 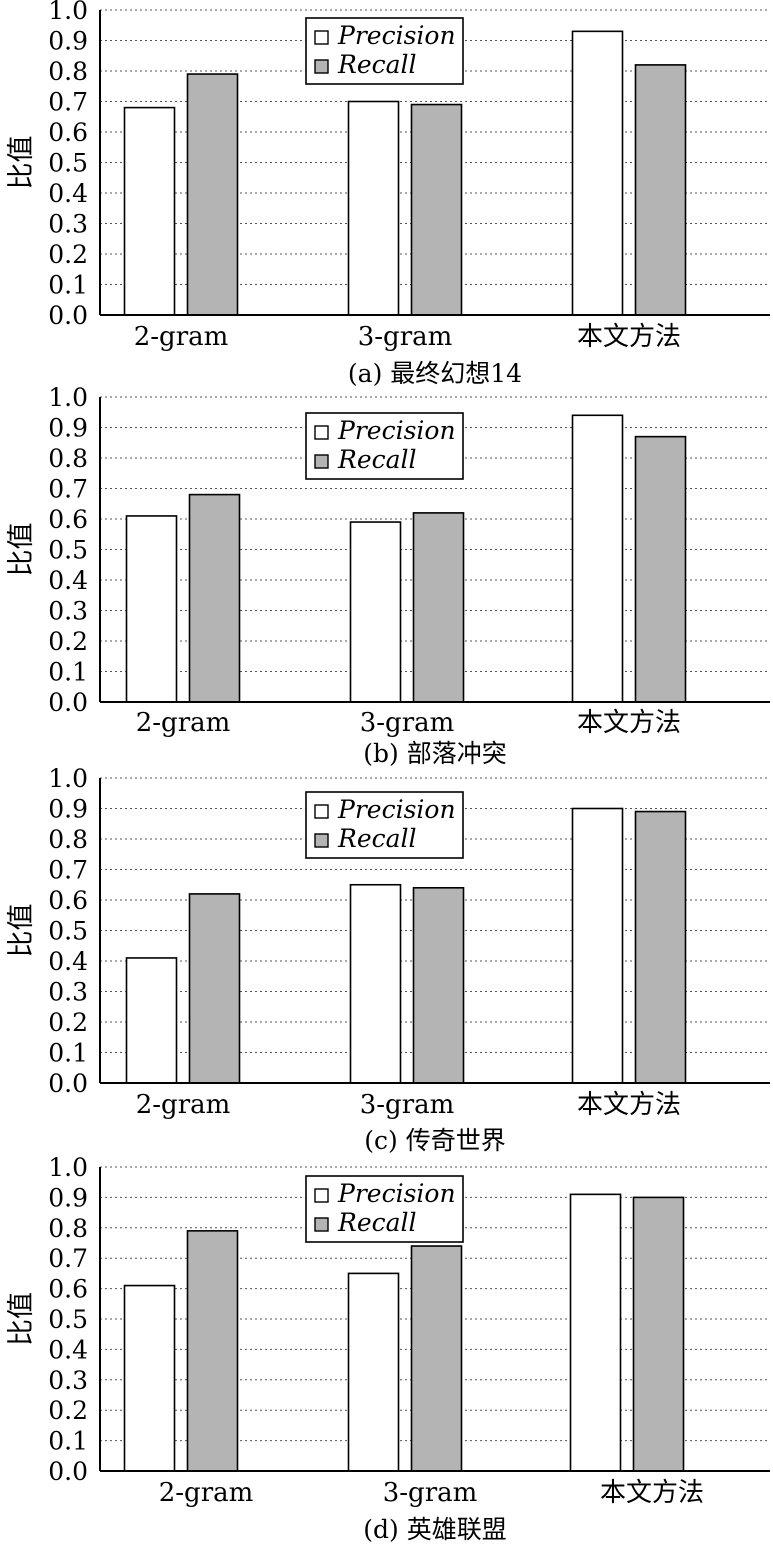 What do you see at coordinates (321, 66) in the screenshot?
I see `legend-swatch-recall` at bounding box center [321, 66].